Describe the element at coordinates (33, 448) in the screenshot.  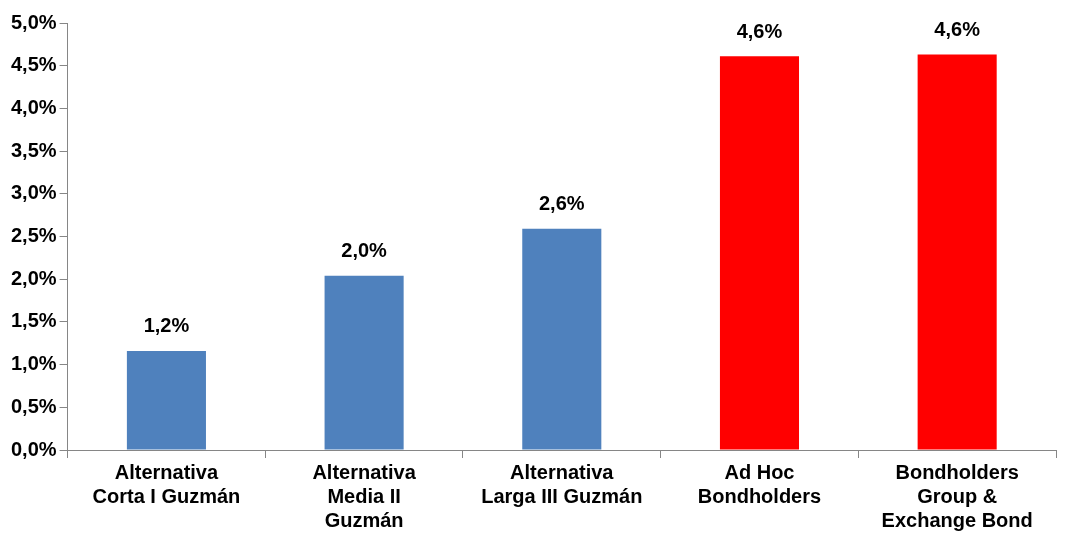
I see `y-tick-label: 0,0%` at that location.